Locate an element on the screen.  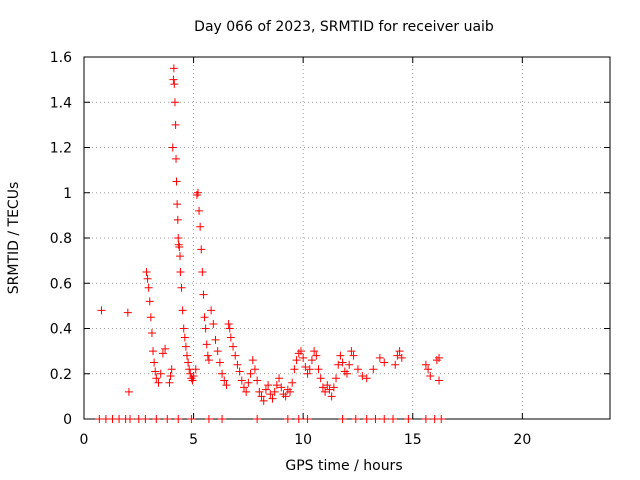
x-tick-label: 15 is located at coordinates (413, 440).